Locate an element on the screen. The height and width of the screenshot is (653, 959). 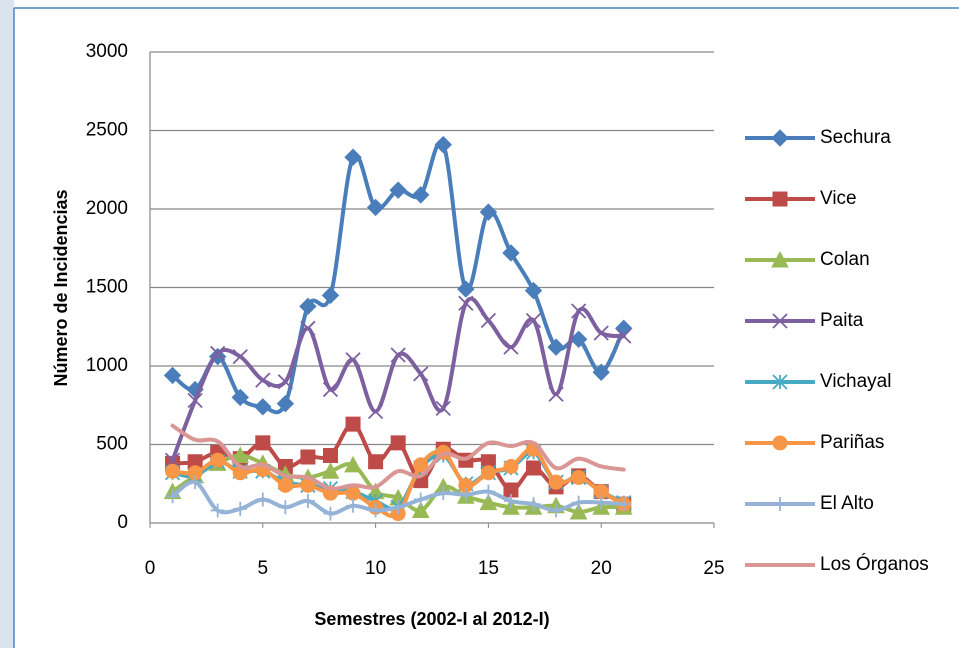
y-tick-label: 1000 is located at coordinates (107, 365).